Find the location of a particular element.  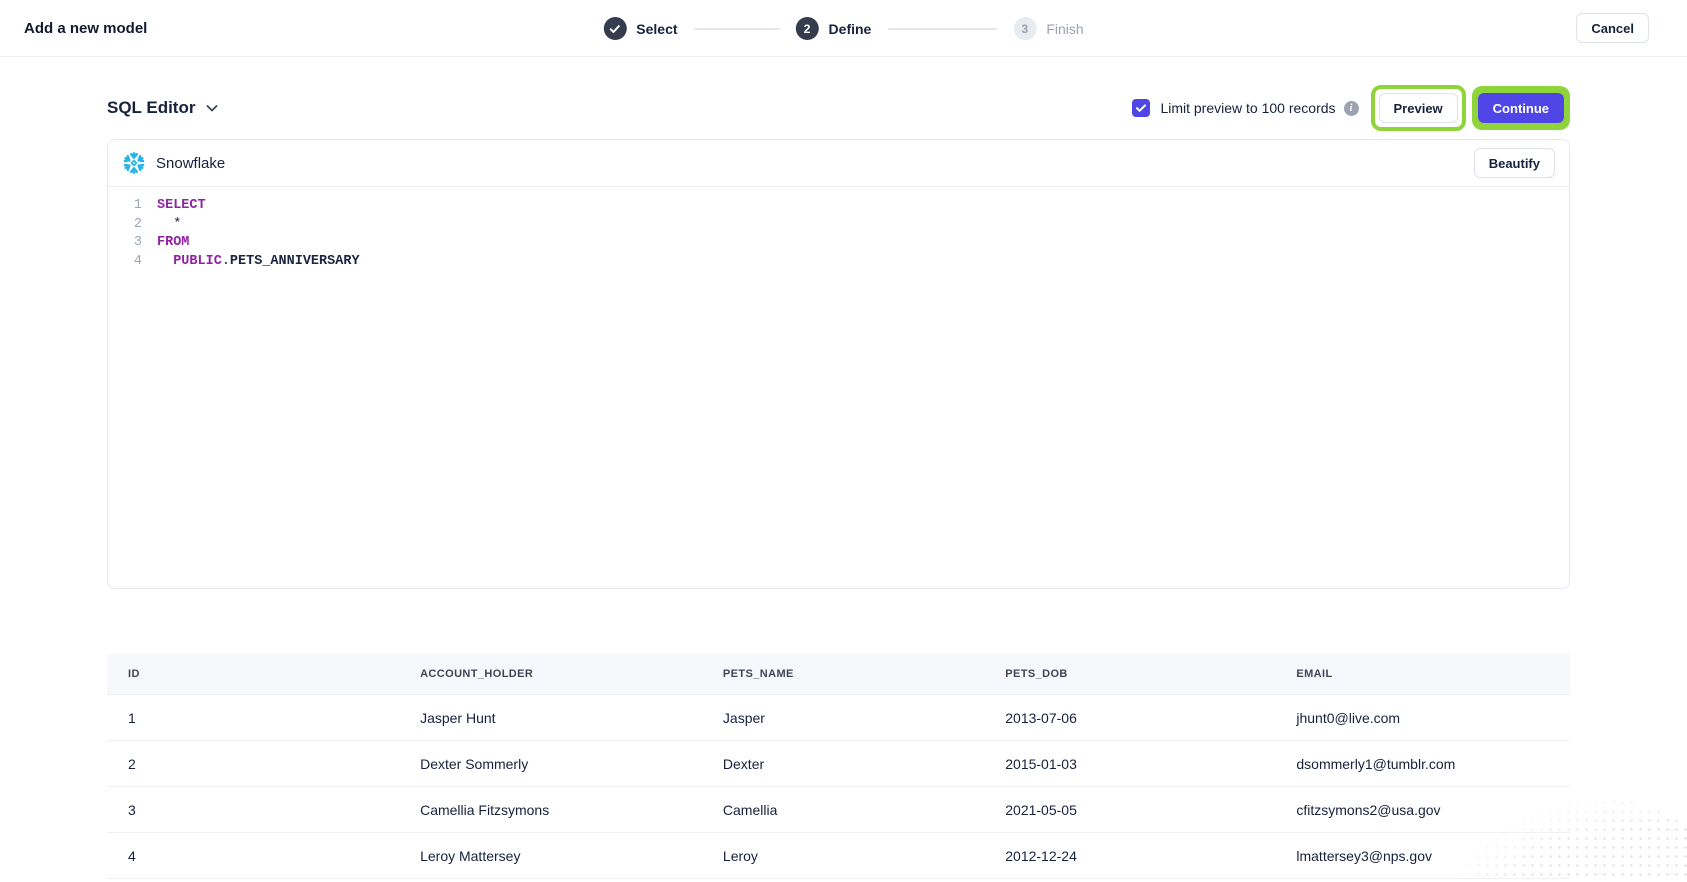

line-number: 2 is located at coordinates (137, 224).